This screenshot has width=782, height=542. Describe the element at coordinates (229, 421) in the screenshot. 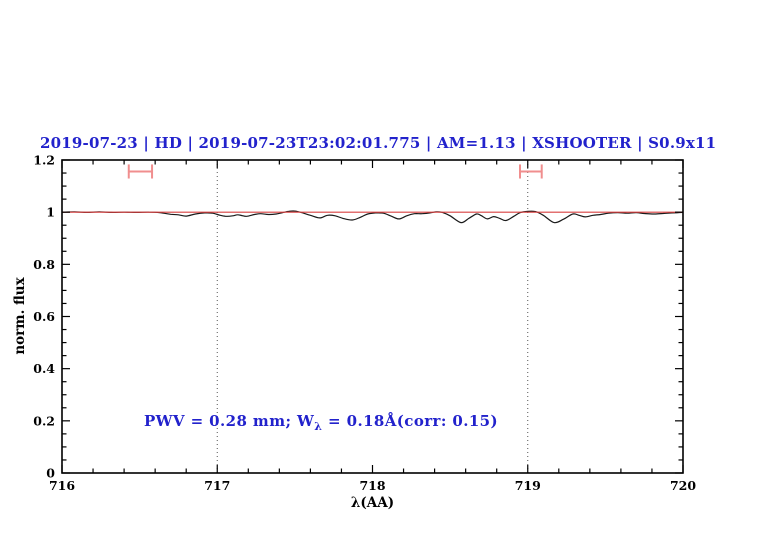

I see `pwv-annotation-prefix: PWV = 0.28 mm; W` at that location.